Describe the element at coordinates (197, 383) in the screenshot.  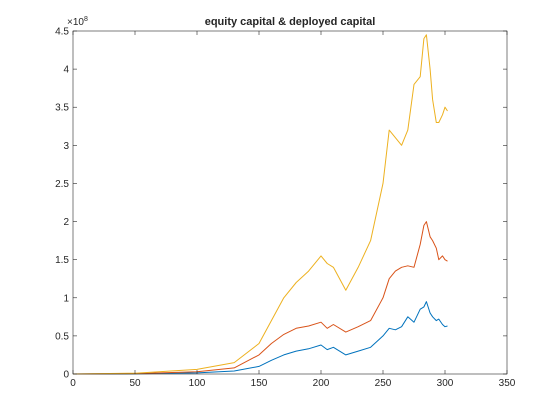
I see `x-tick-label: 100` at that location.